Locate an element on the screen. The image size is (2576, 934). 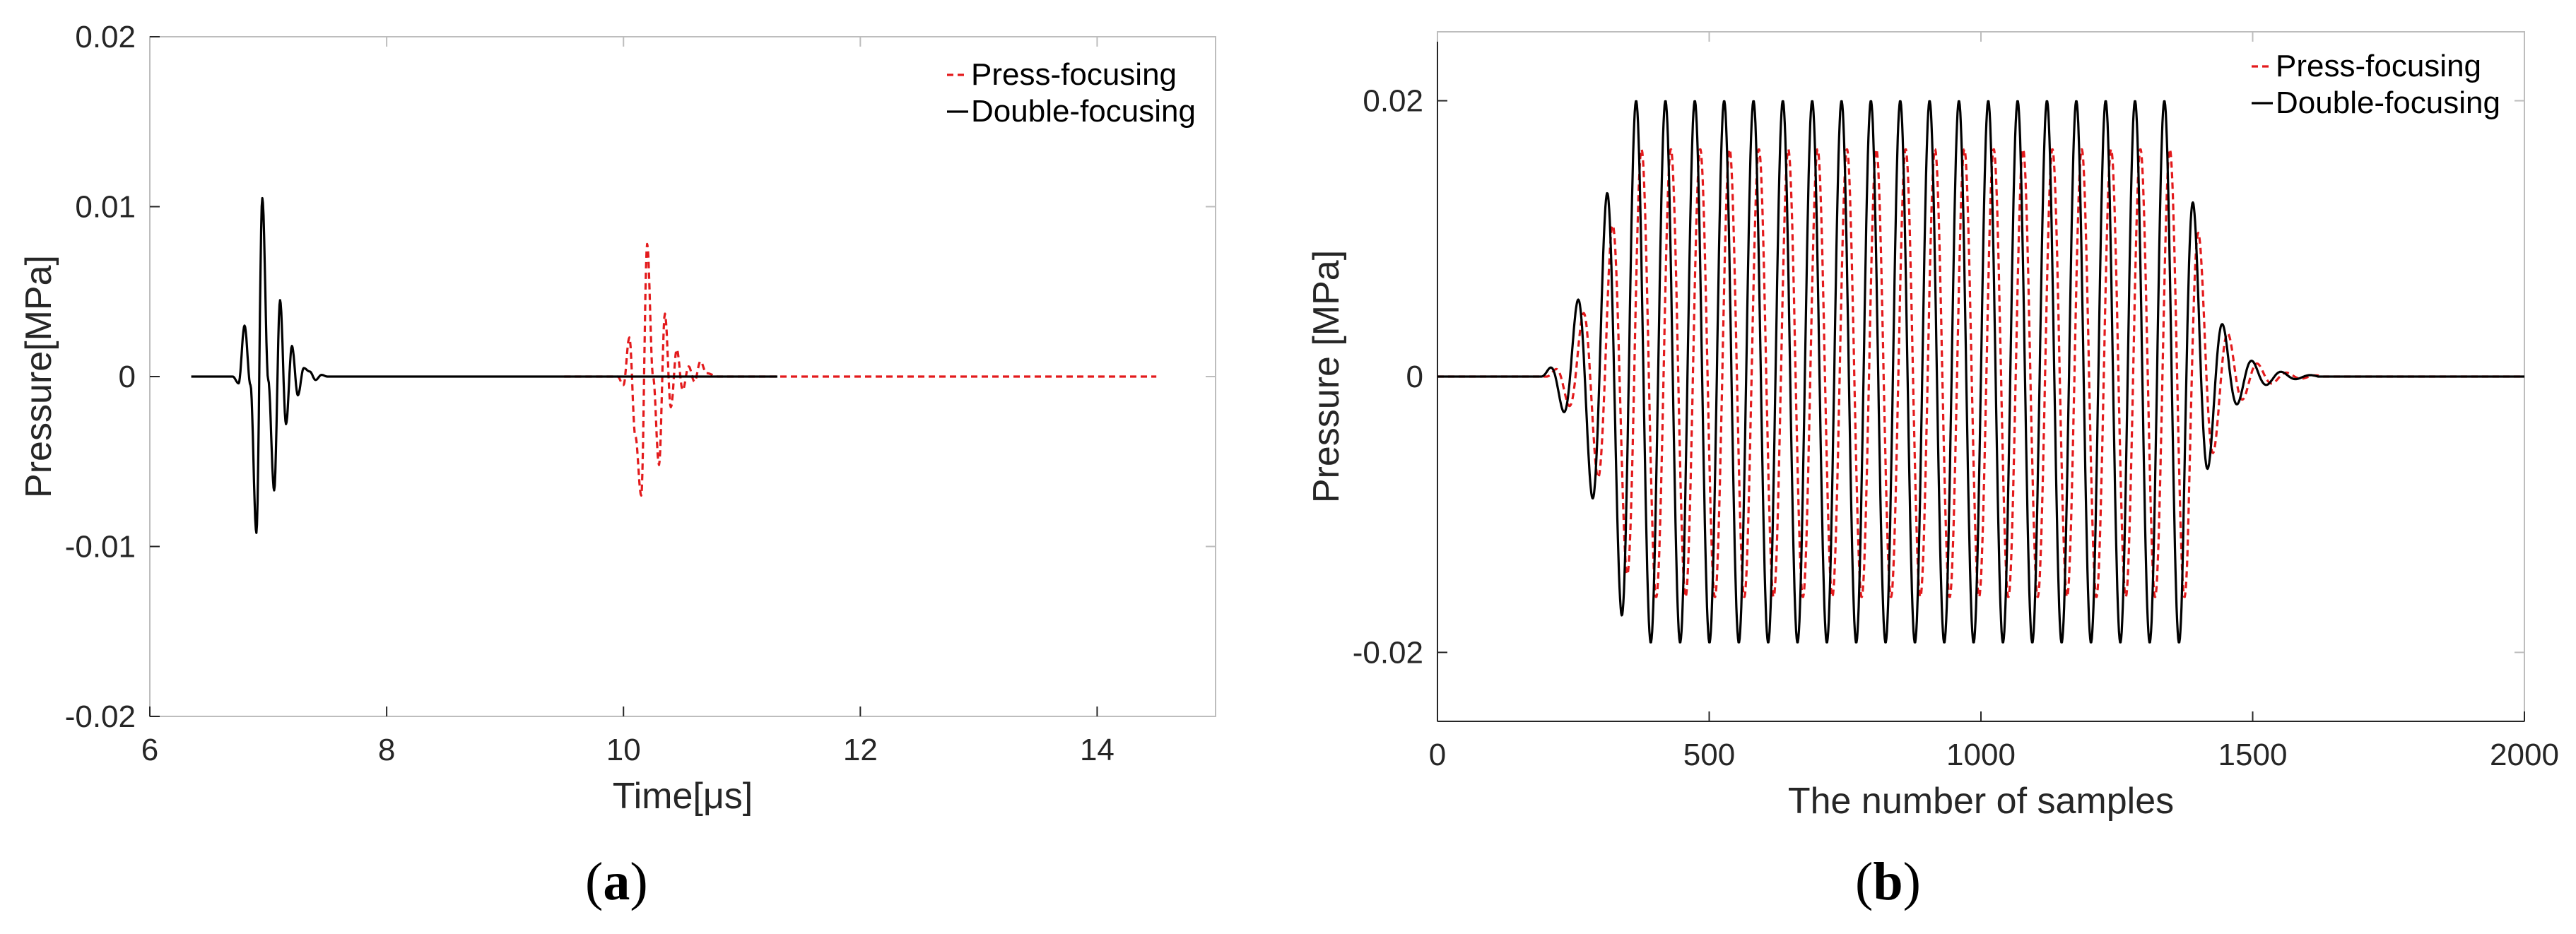
y-tick-label: -0.01 is located at coordinates (100, 547).